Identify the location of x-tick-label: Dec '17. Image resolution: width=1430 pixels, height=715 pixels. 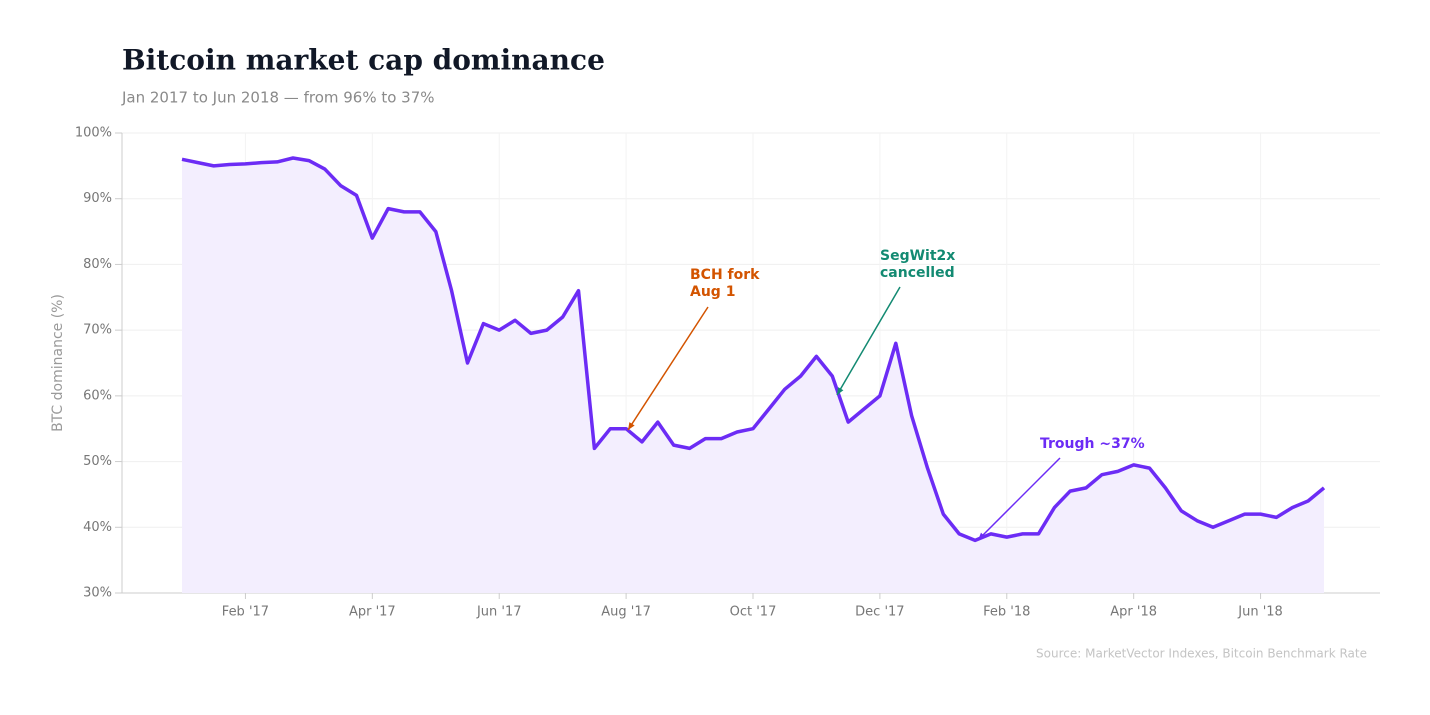
(879, 612).